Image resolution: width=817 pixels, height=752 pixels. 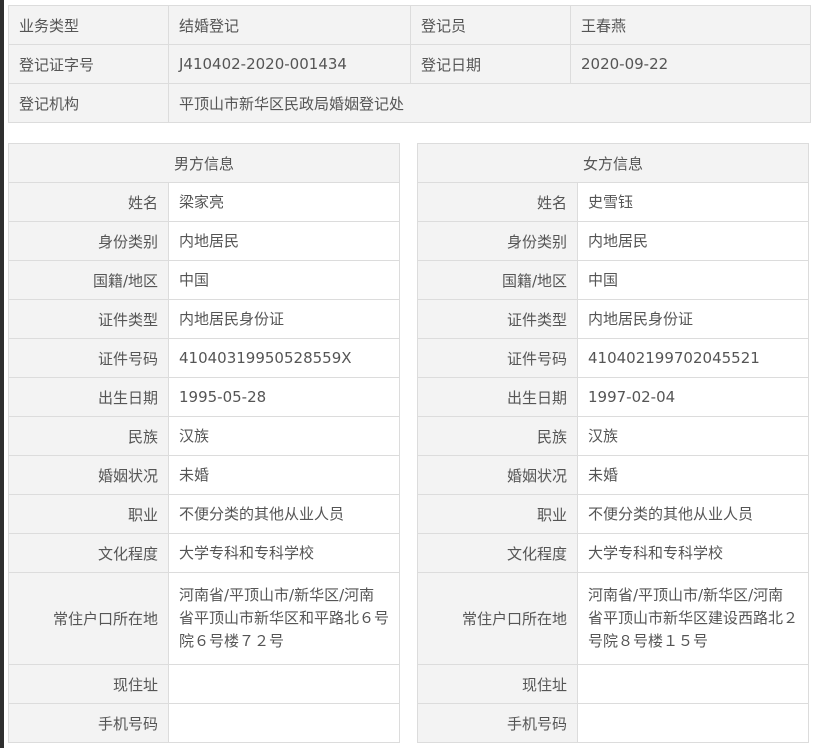 I want to click on field-value: 史雪钰, so click(x=693, y=202).